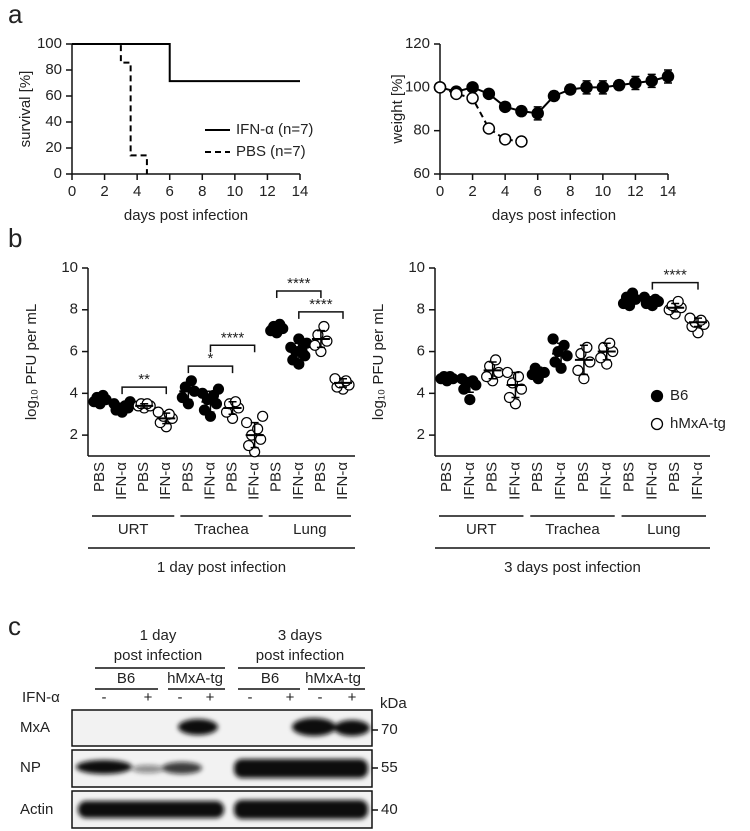 The width and height of the screenshot is (750, 831). Describe the element at coordinates (698, 423) in the screenshot. I see `legend-label: hMxA-tg` at that location.